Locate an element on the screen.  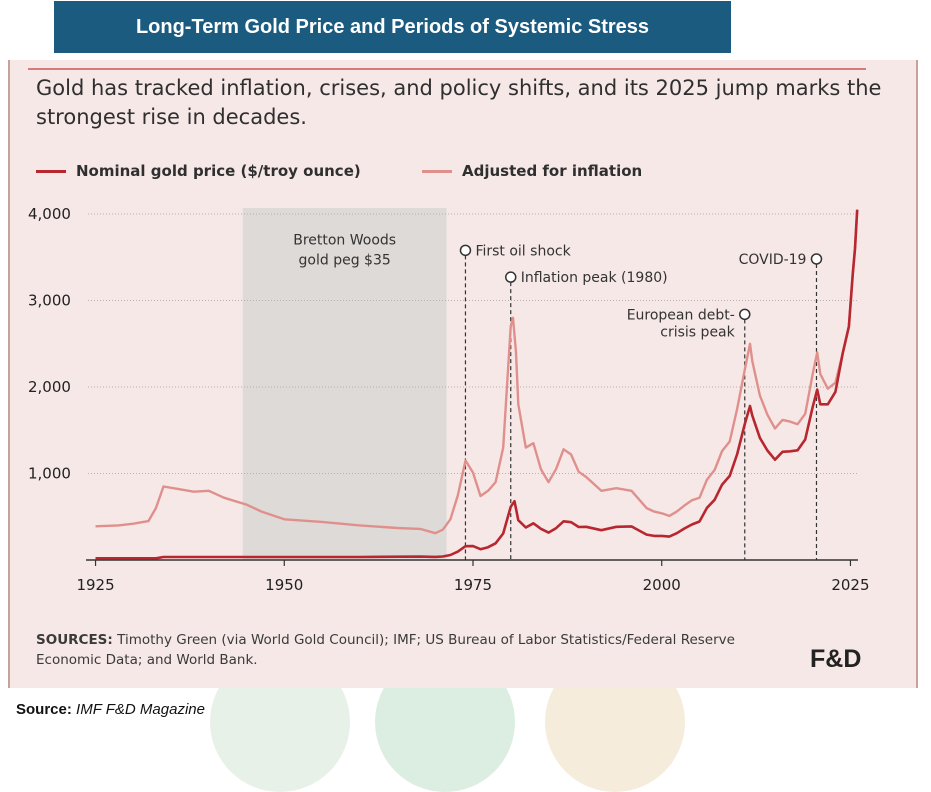
shaded-region-label: gold peg $35 is located at coordinates (345, 260).